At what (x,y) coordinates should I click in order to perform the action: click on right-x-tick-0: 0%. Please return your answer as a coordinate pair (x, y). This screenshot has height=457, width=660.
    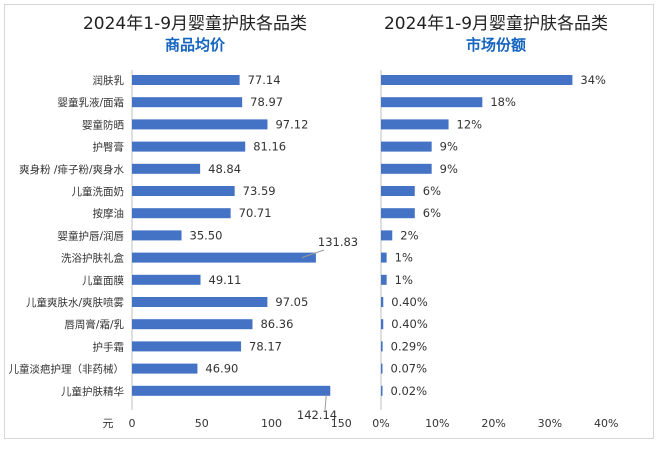
    Looking at the image, I should click on (380, 423).